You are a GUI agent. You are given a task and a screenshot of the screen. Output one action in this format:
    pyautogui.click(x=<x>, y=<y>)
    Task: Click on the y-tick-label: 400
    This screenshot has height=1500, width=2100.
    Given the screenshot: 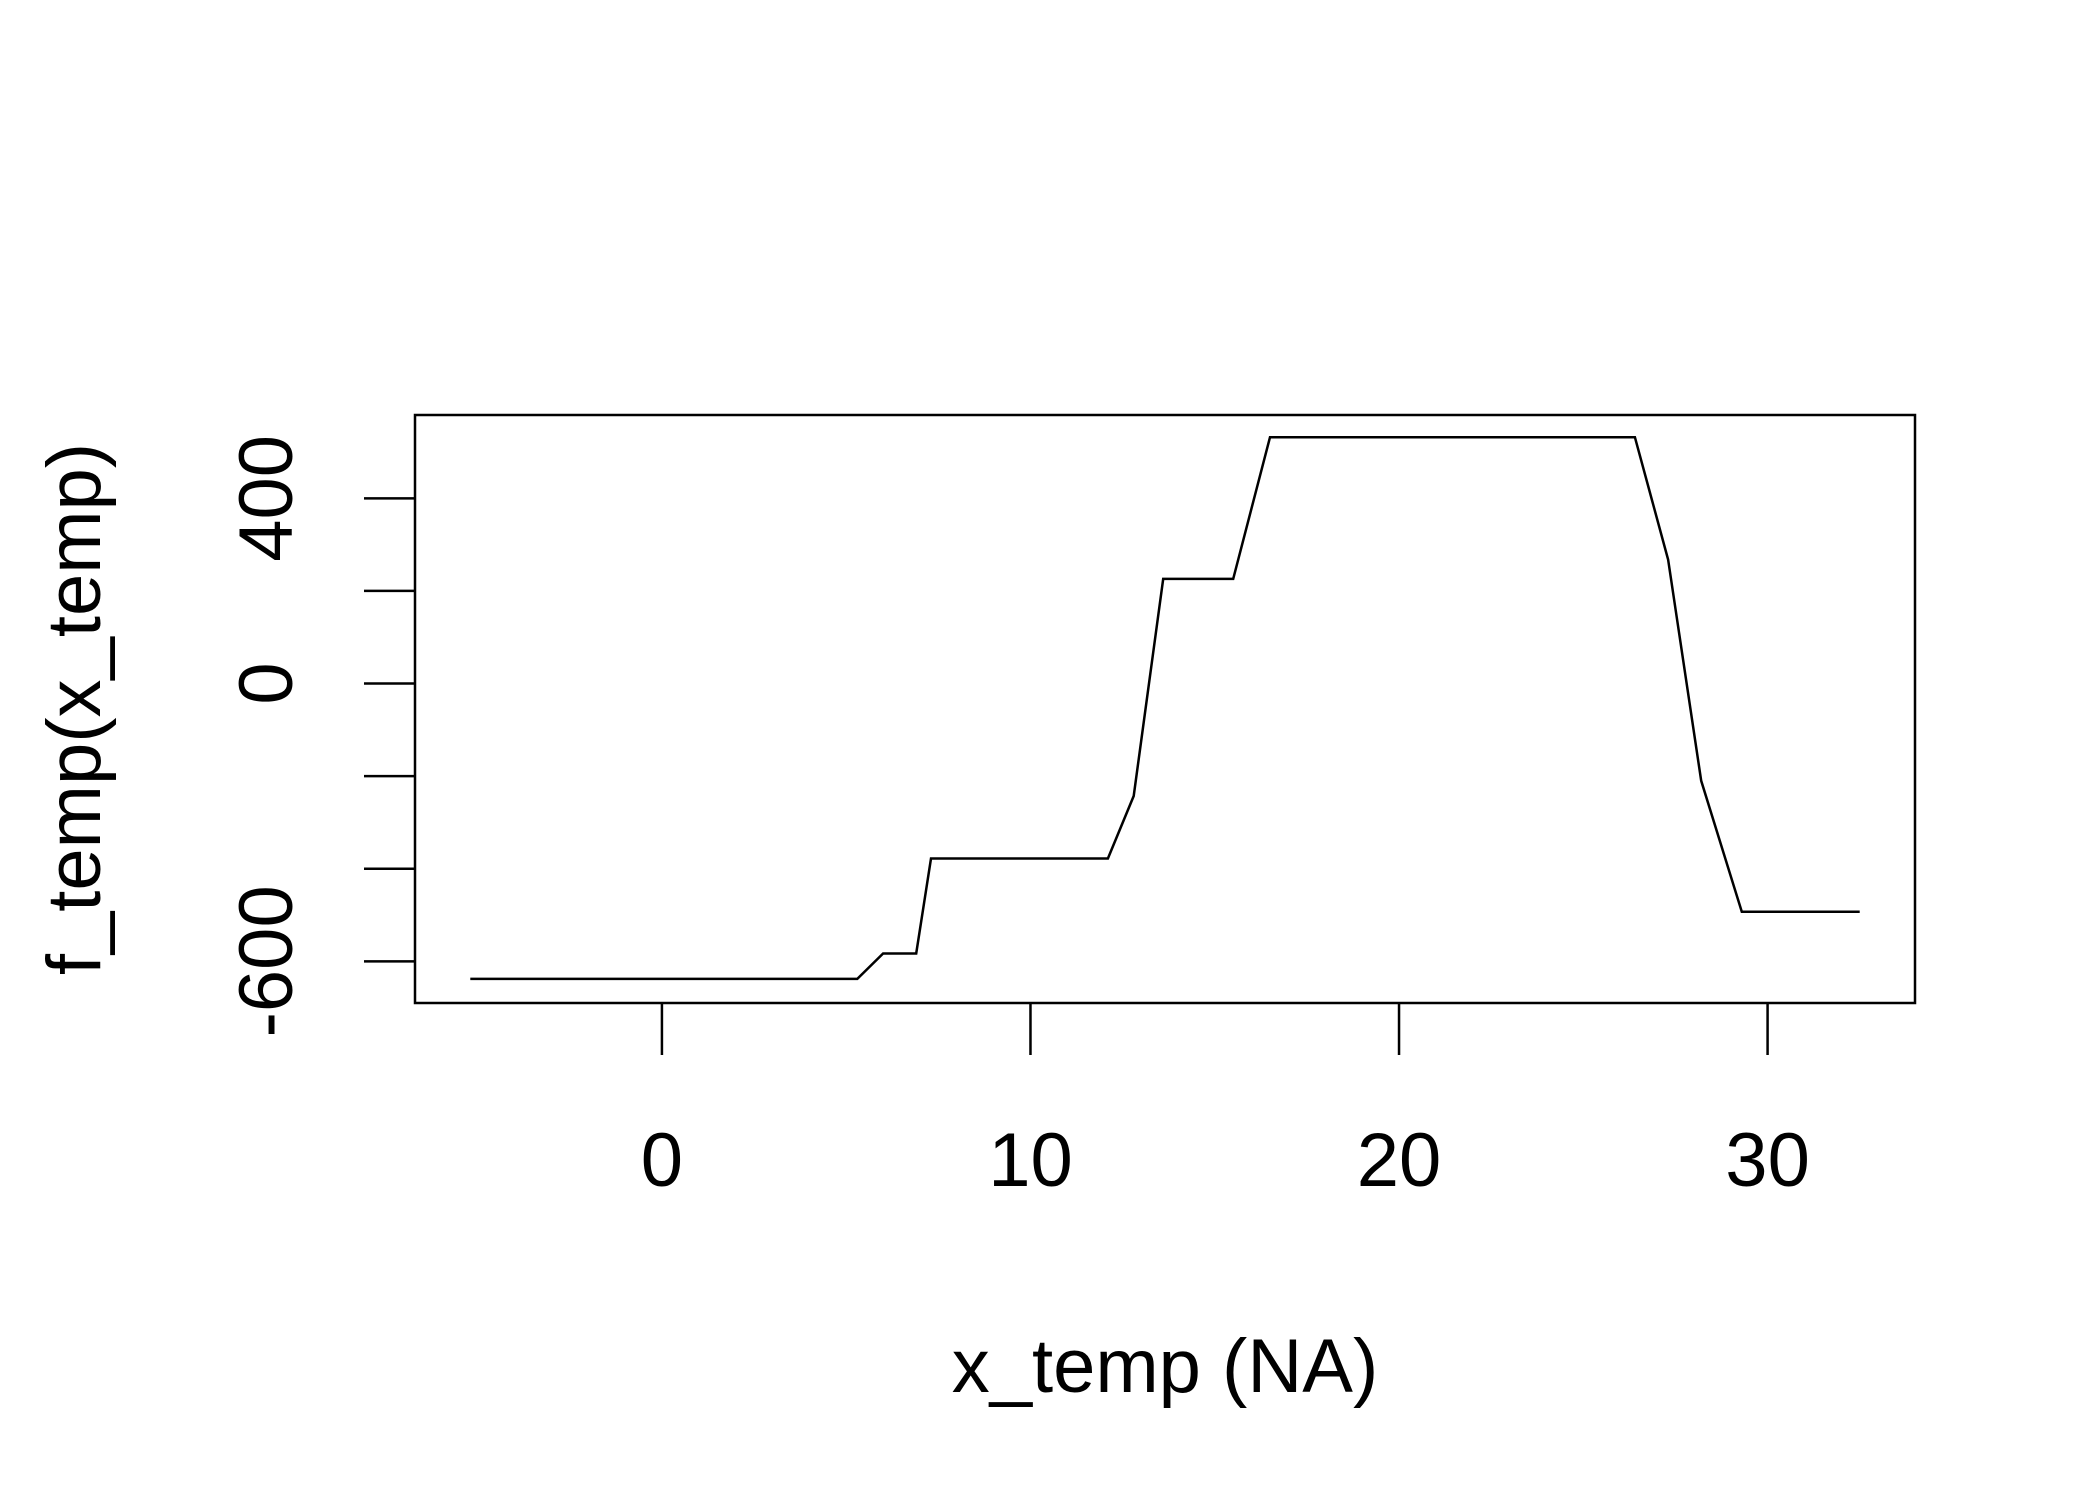 What is the action you would take?
    pyautogui.click(x=266, y=498)
    